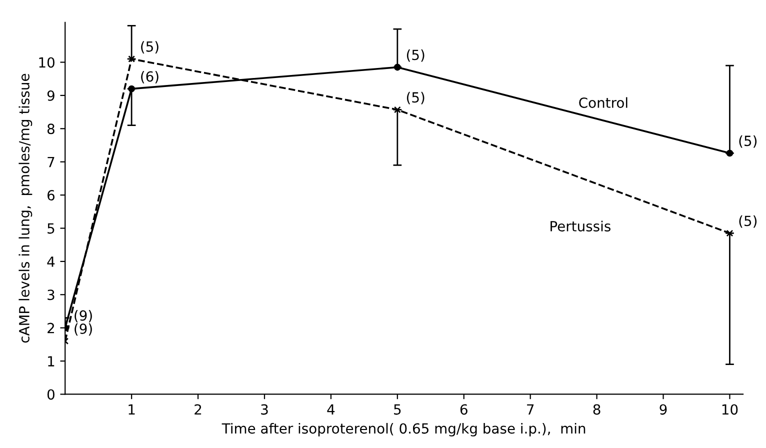  I want to click on y-tick-label: 7, so click(51, 162).